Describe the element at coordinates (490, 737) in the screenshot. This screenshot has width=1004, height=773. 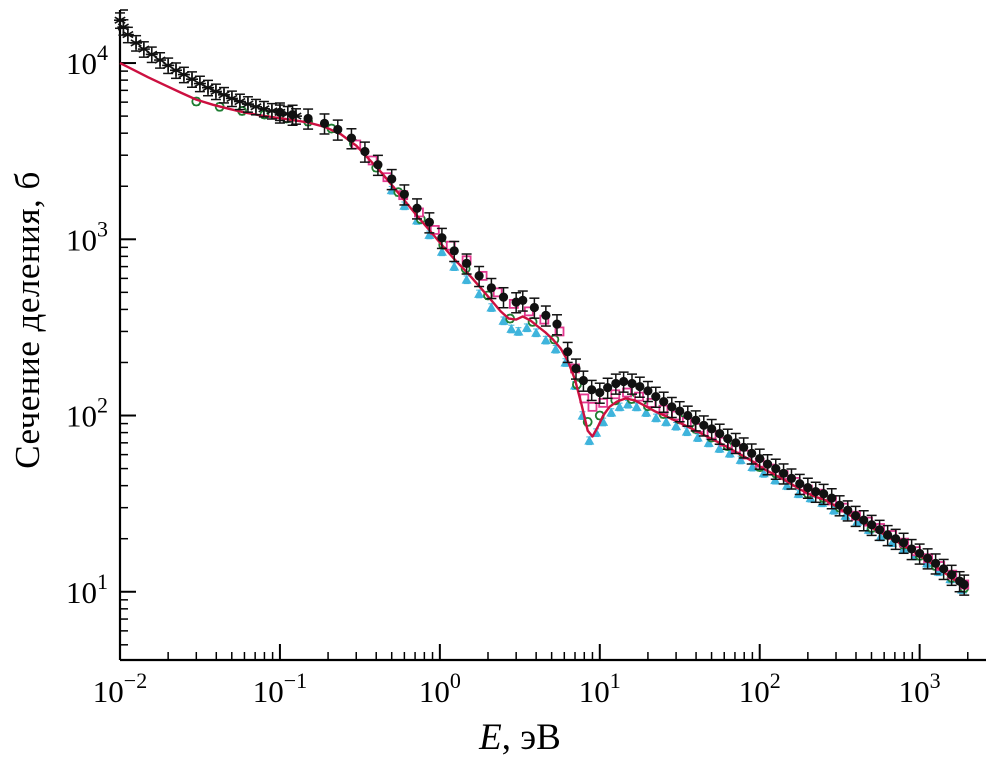
I see `x-axis-title-symbol: E` at that location.